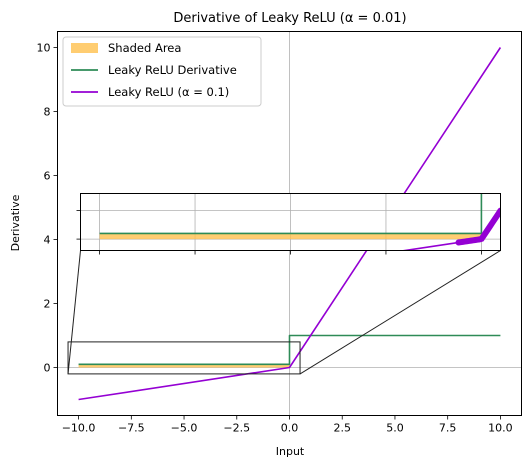 The width and height of the screenshot is (532, 468). I want to click on legend-label-leaky-relu: Leaky ReLU (α = 0.1), so click(168, 92).